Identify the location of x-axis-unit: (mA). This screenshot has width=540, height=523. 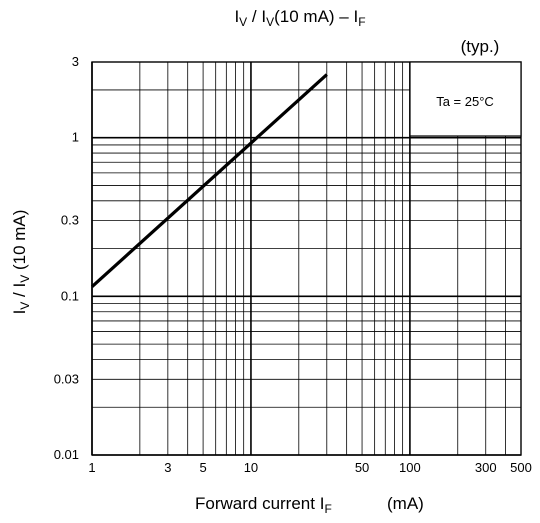
(405, 503).